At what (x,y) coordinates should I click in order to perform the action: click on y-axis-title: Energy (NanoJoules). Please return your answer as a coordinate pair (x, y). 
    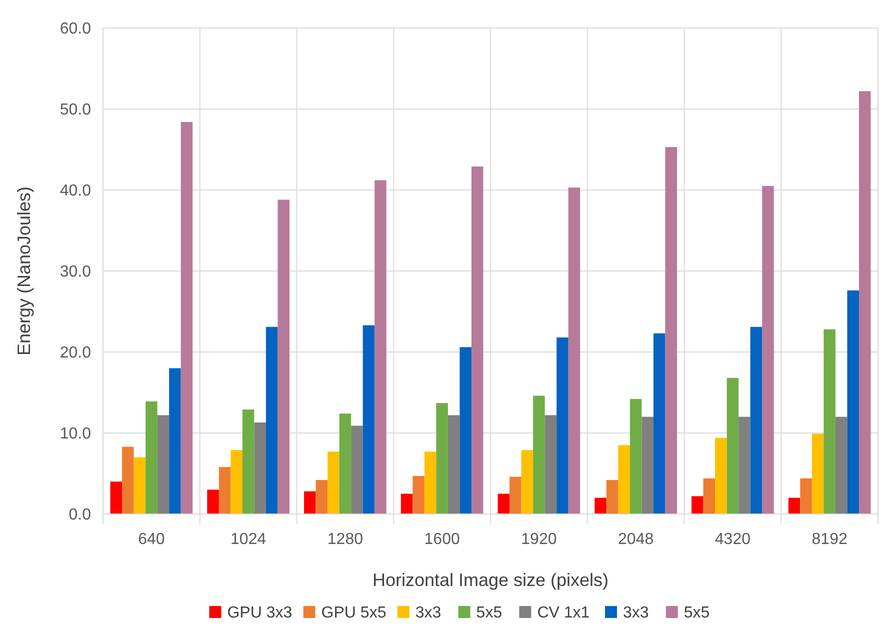
    Looking at the image, I should click on (24, 271).